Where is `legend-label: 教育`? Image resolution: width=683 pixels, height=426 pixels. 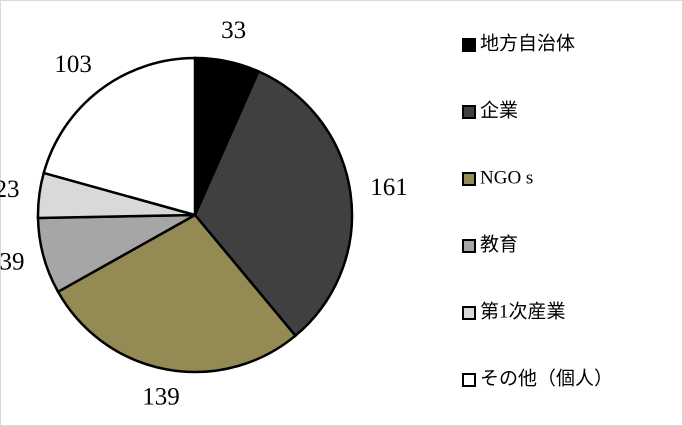
legend-label: 教育 is located at coordinates (499, 244).